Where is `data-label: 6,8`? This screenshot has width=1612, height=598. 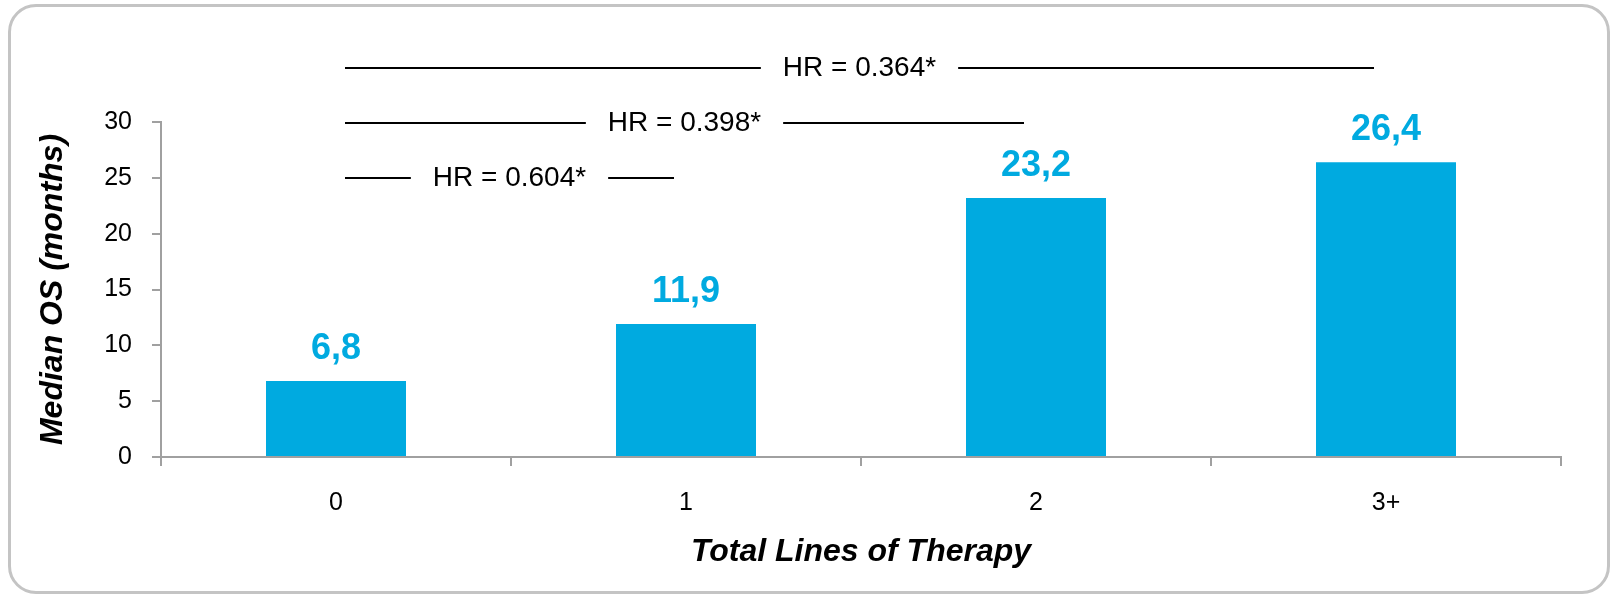 data-label: 6,8 is located at coordinates (336, 347).